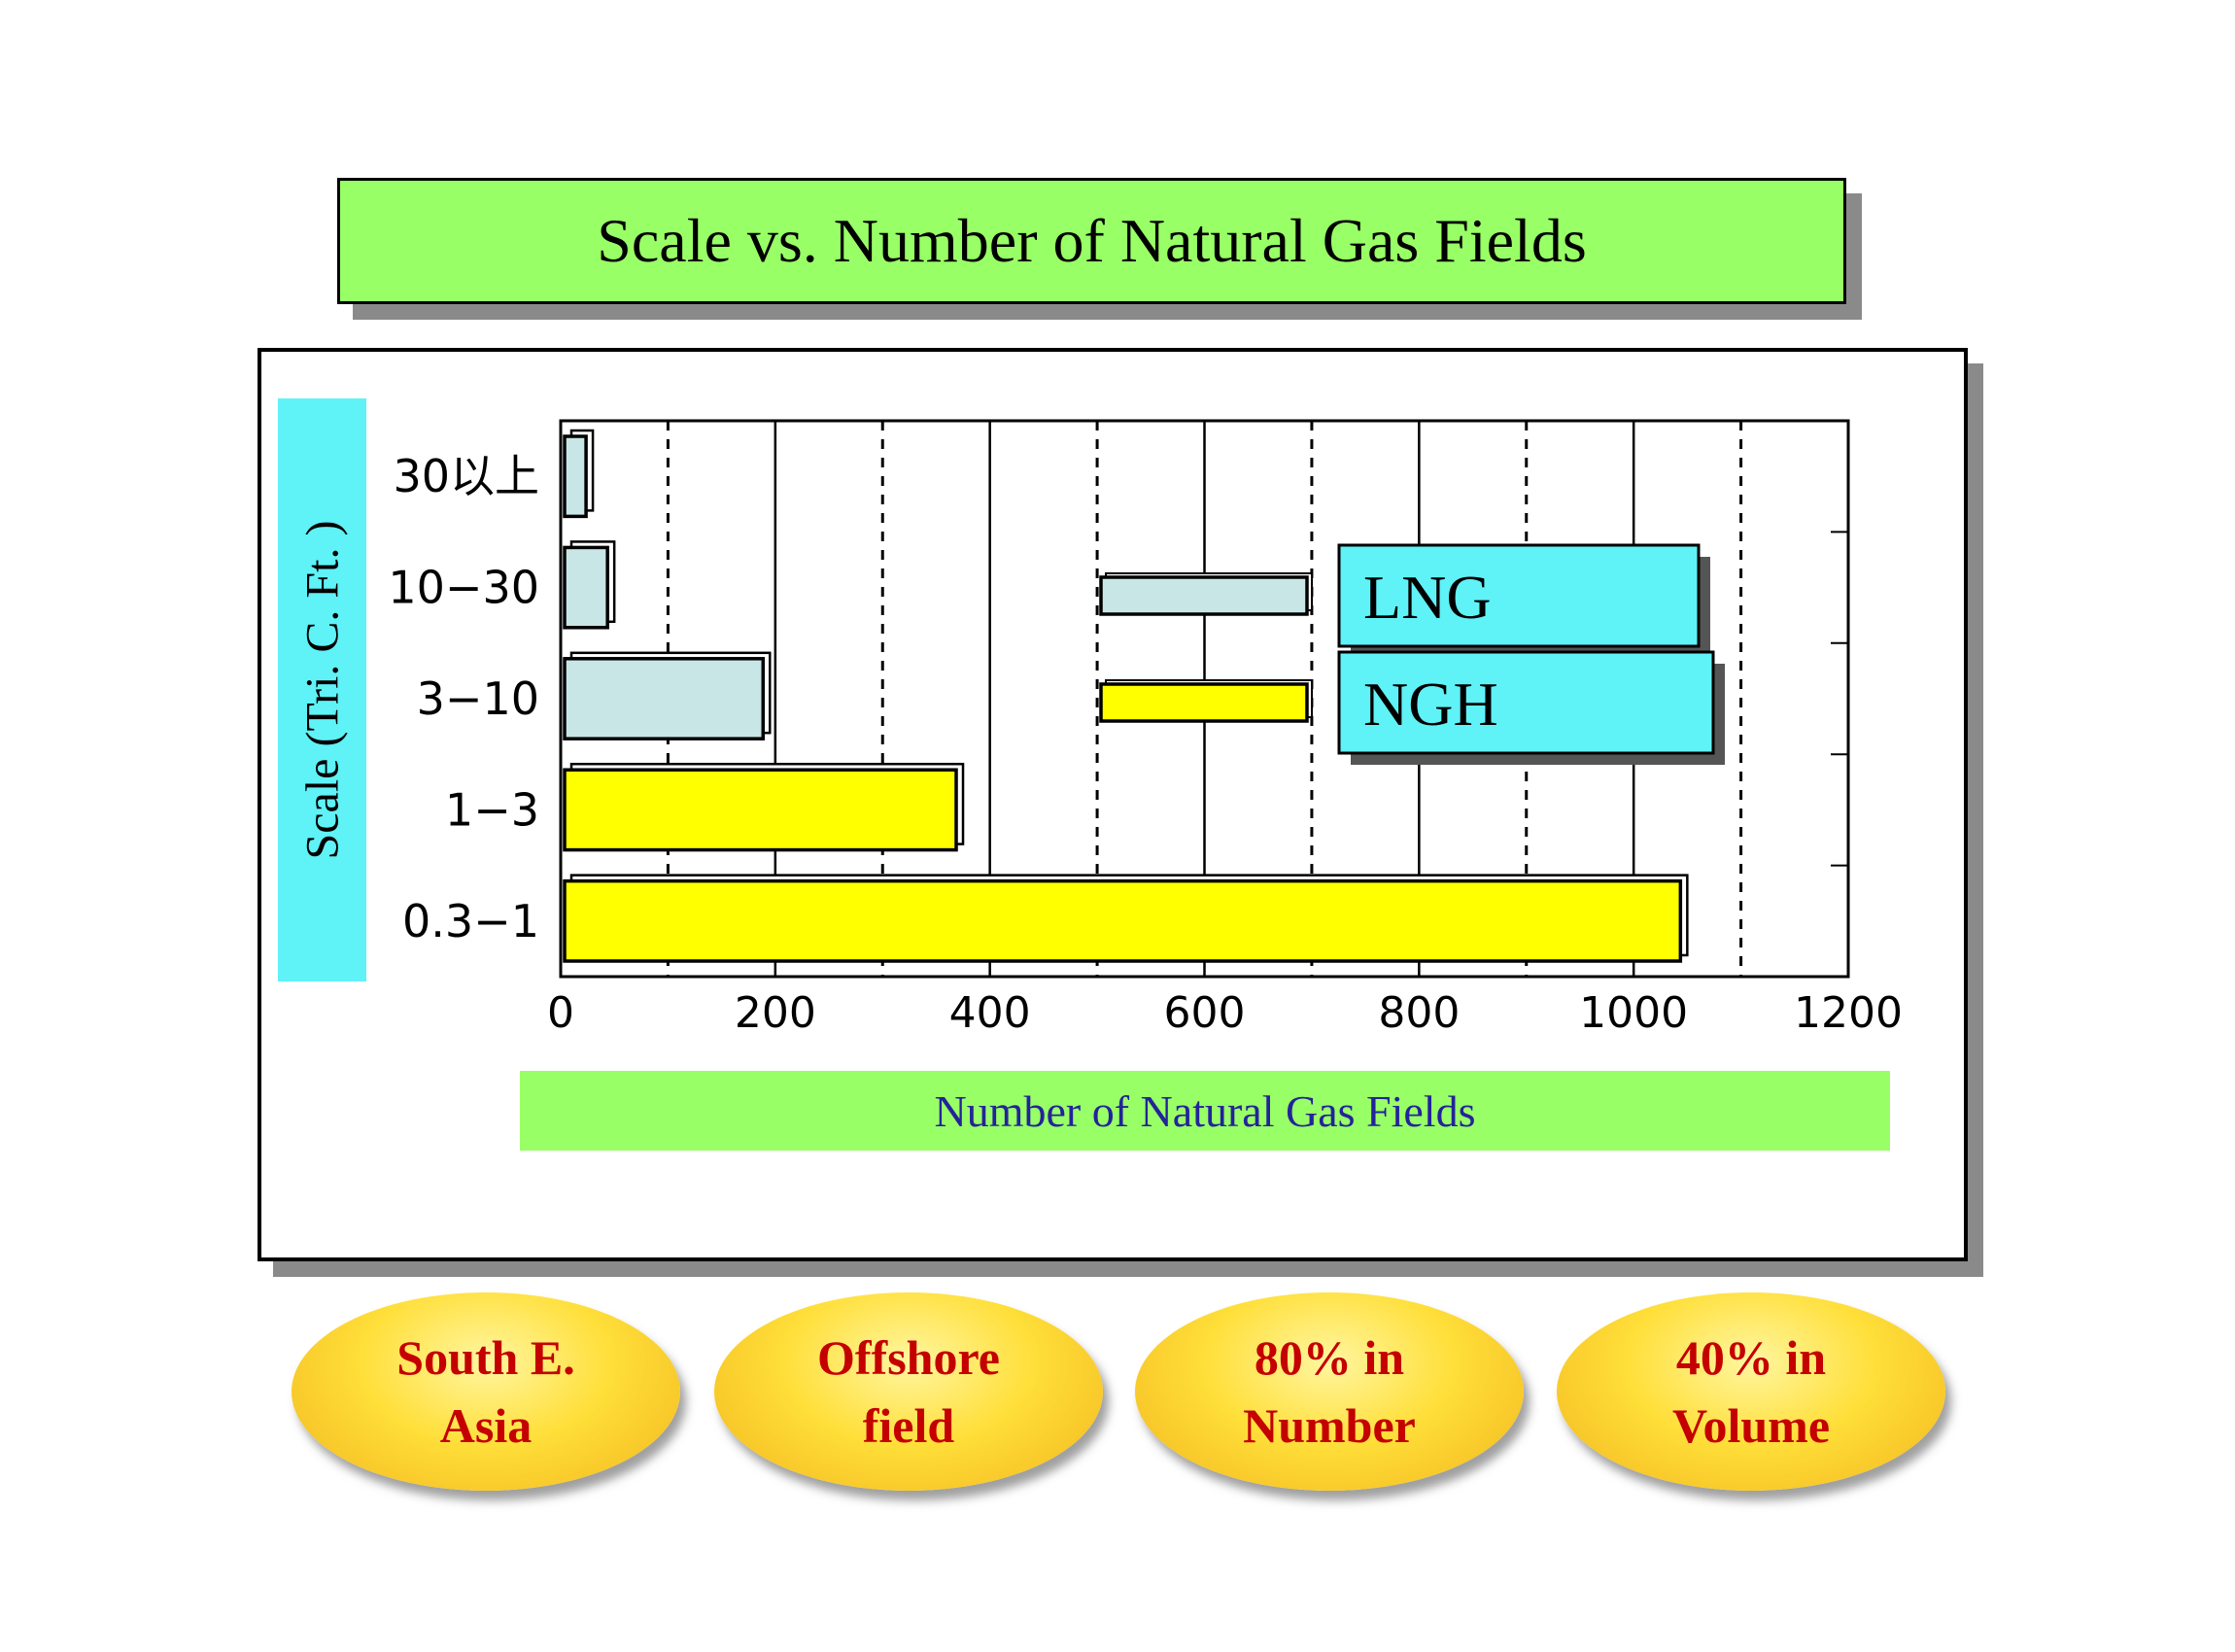  I want to click on y-axis-label-box, so click(322, 690).